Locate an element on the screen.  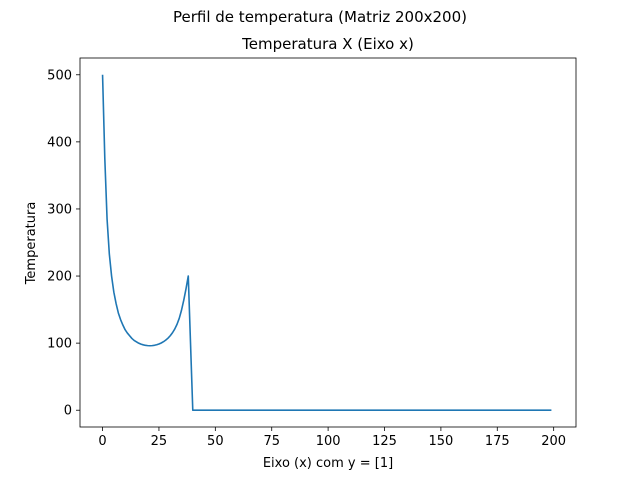
x-axis-label: Eixo (x) com y = [1] is located at coordinates (328, 463).